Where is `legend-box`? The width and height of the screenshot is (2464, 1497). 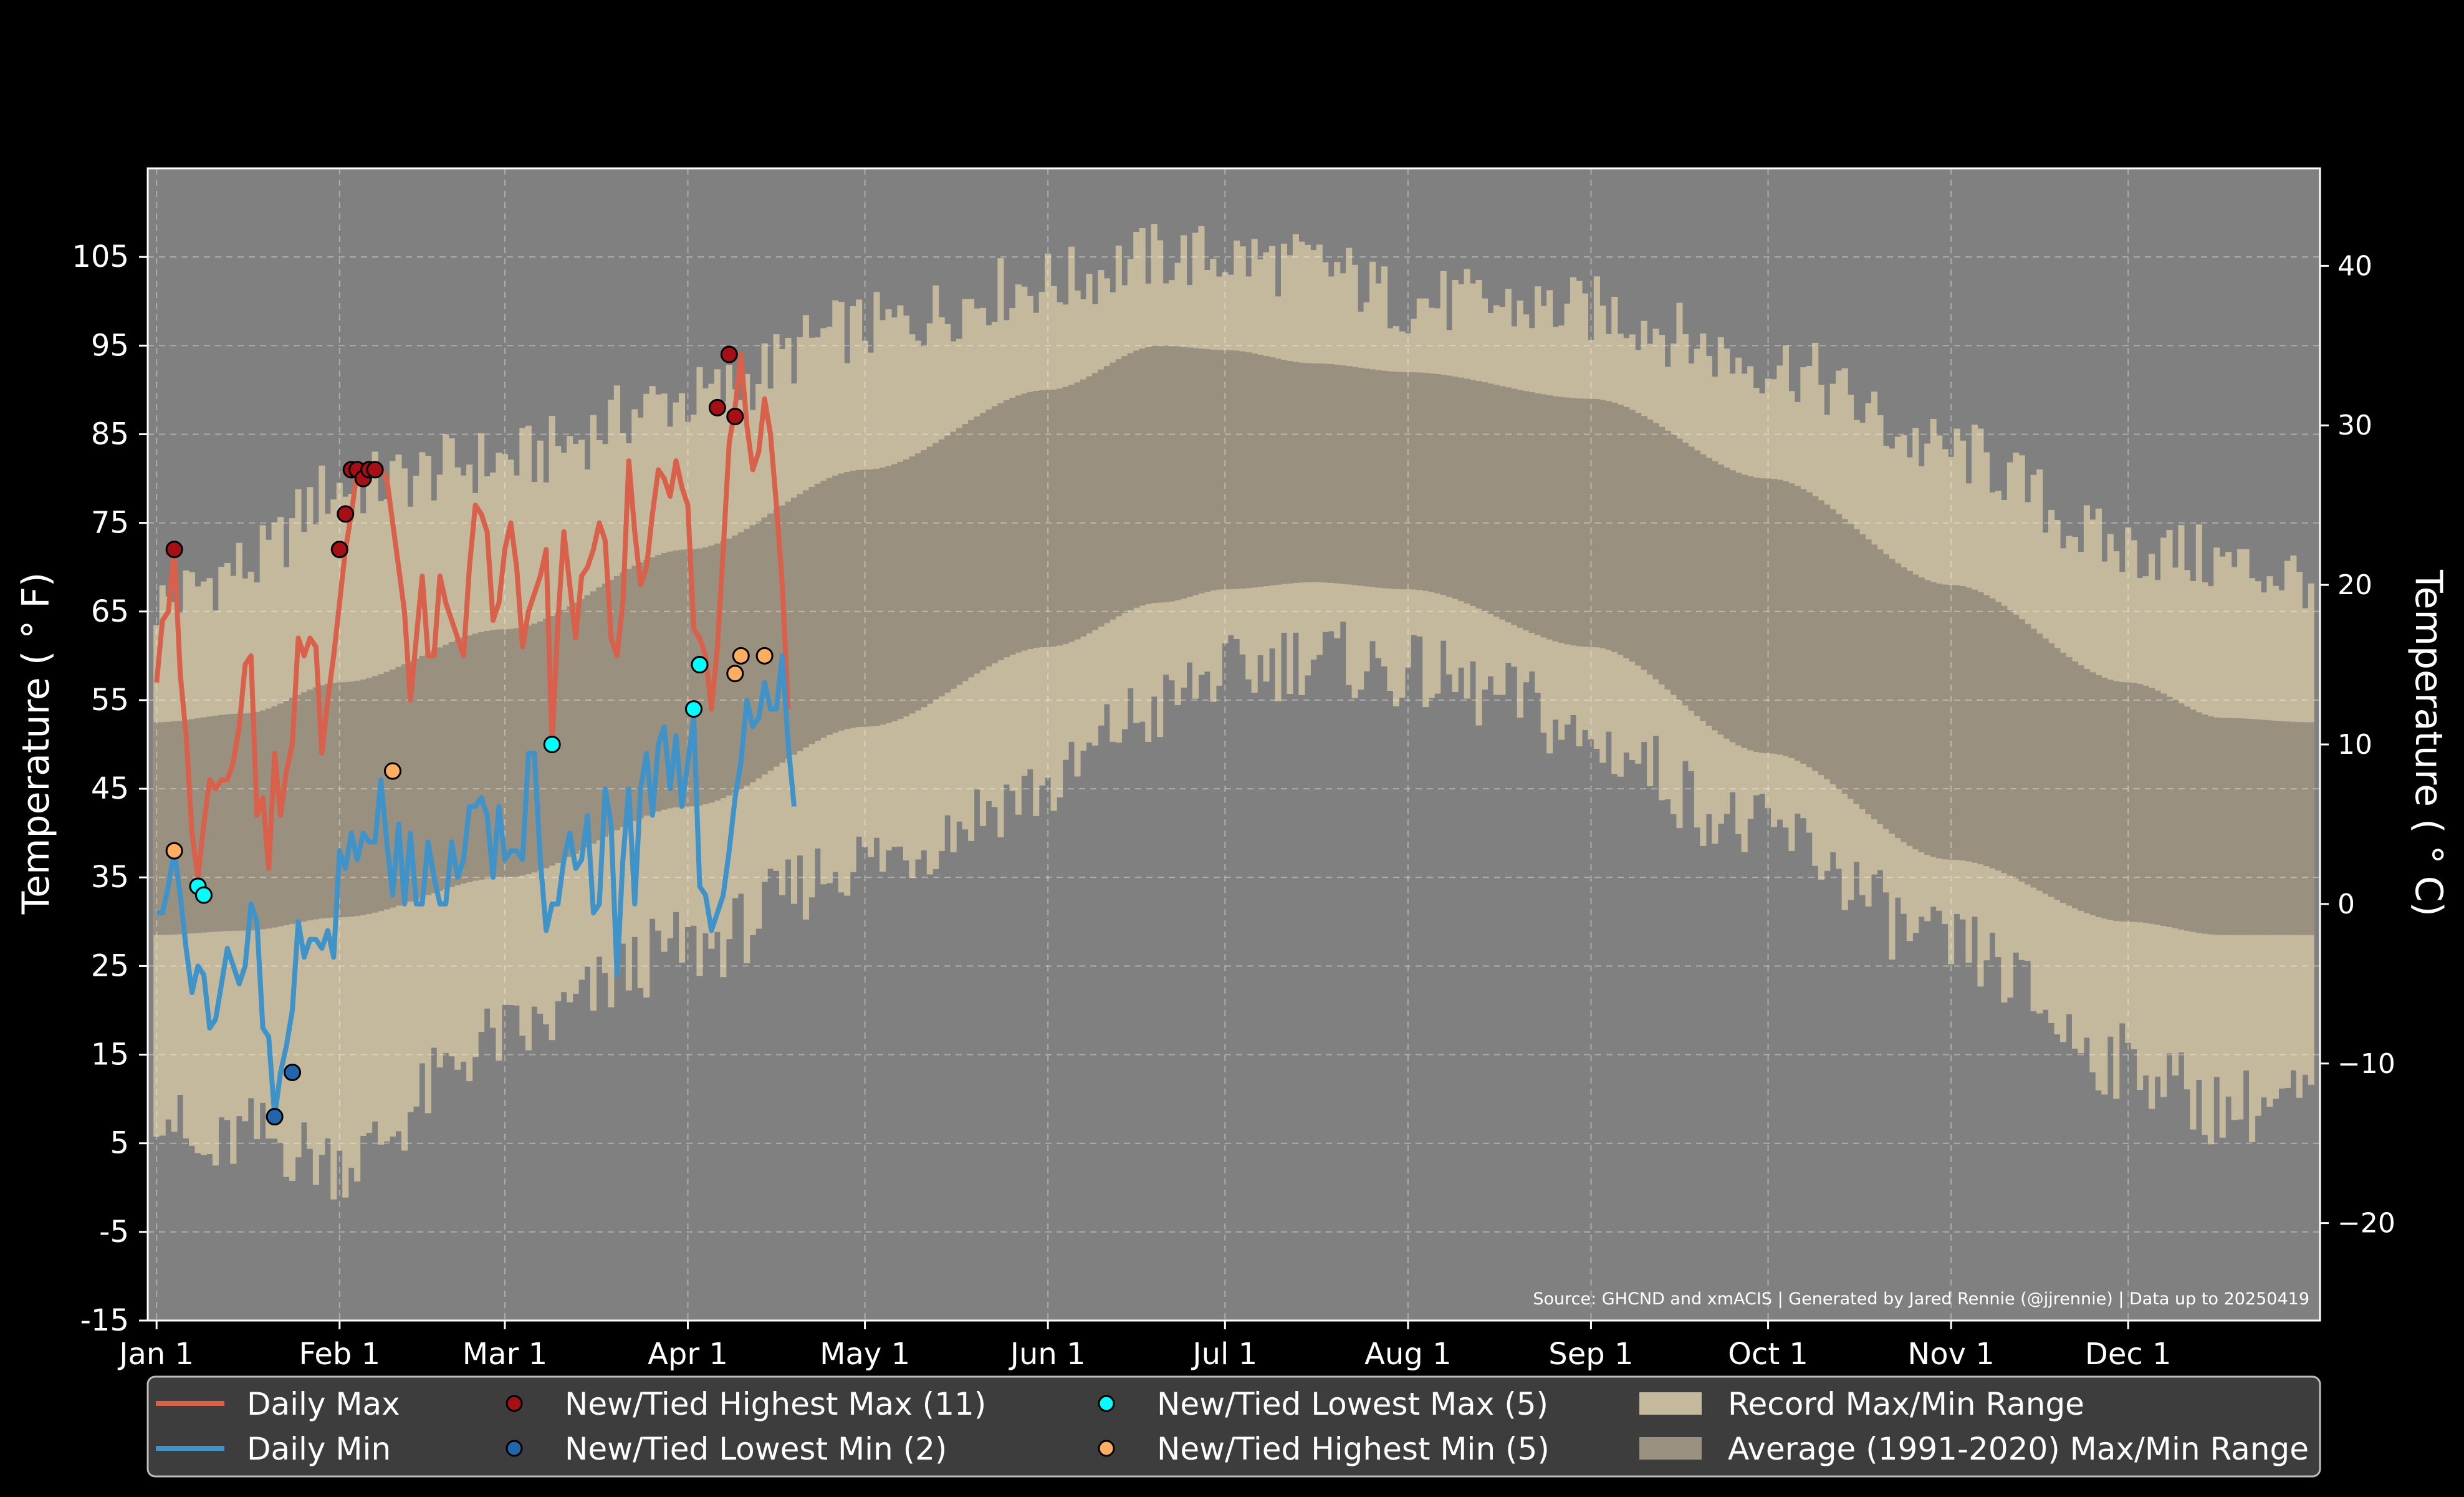 legend-box is located at coordinates (1233, 1426).